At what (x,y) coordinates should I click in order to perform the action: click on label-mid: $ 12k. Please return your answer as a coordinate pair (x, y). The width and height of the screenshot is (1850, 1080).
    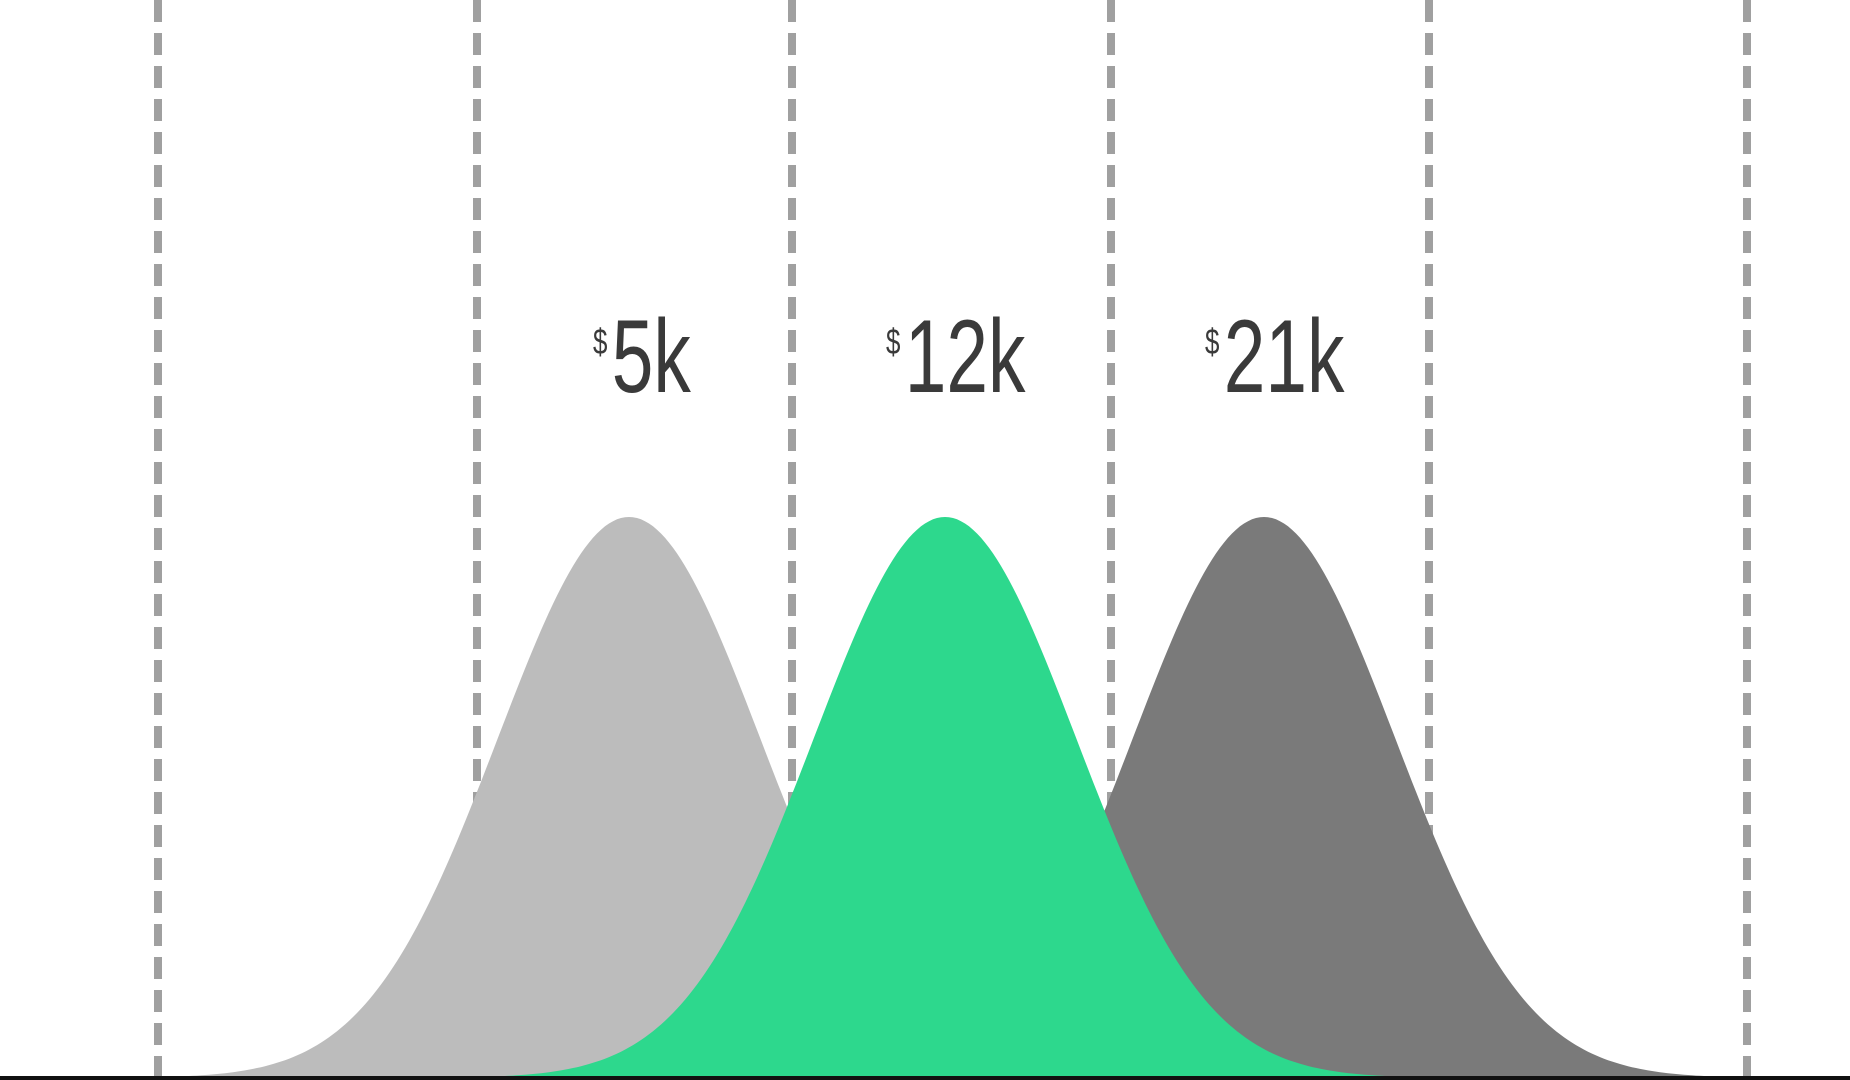
    Looking at the image, I should click on (956, 357).